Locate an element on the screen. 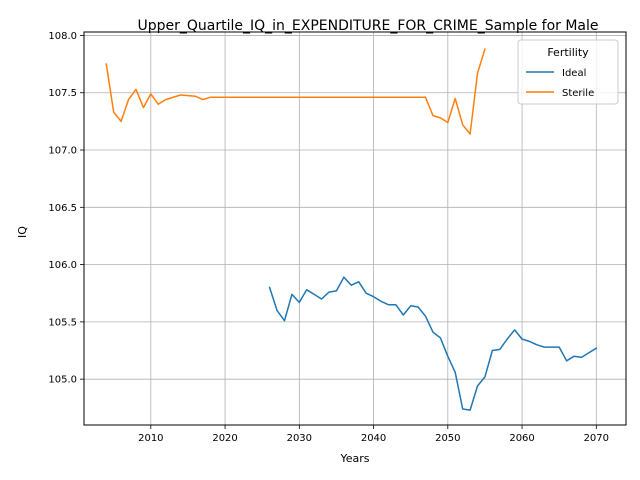 This screenshot has height=480, width=640. y-axis: 105.0 105.5 106.0 106.5 107.0 107.5 108.0 is located at coordinates (66, 208).